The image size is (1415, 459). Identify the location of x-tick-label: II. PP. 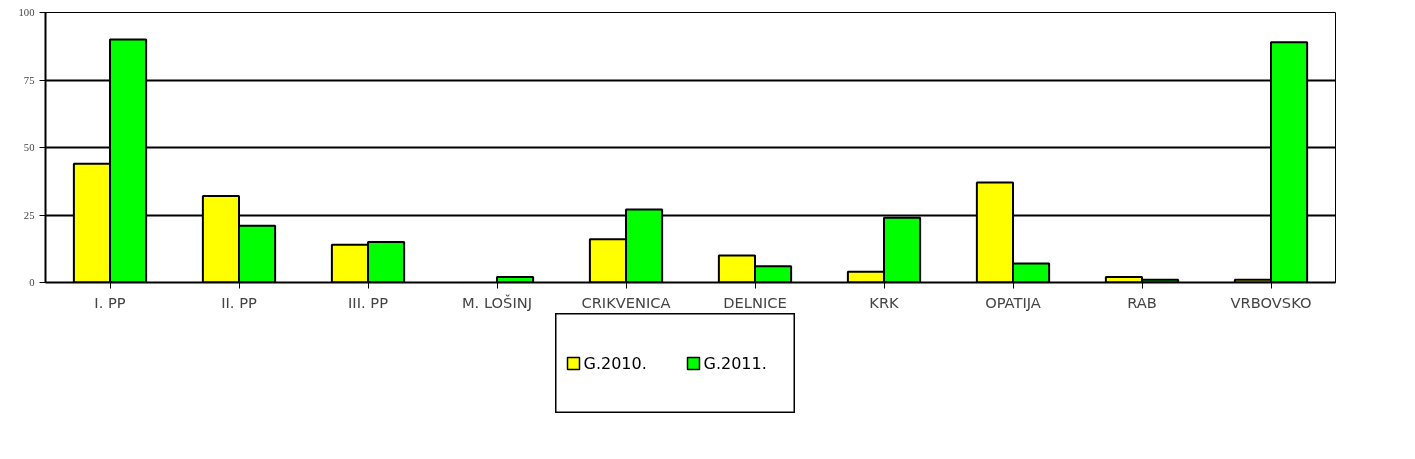
(239, 302).